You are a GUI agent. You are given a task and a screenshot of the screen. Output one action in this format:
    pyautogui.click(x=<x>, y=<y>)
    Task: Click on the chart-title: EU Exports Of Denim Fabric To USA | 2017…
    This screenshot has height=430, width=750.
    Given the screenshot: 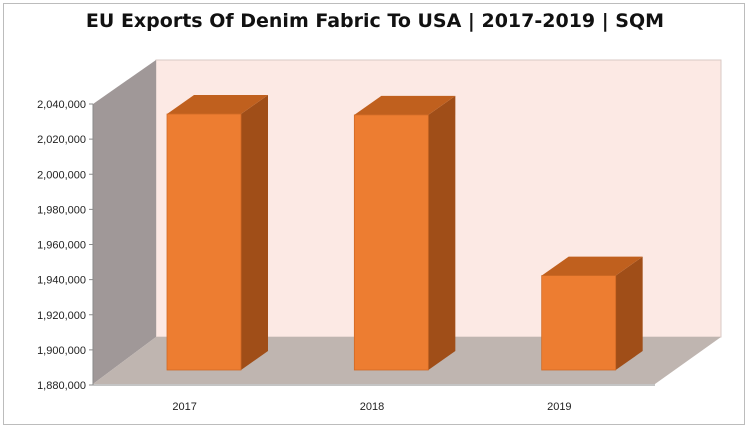 What is the action you would take?
    pyautogui.click(x=375, y=21)
    